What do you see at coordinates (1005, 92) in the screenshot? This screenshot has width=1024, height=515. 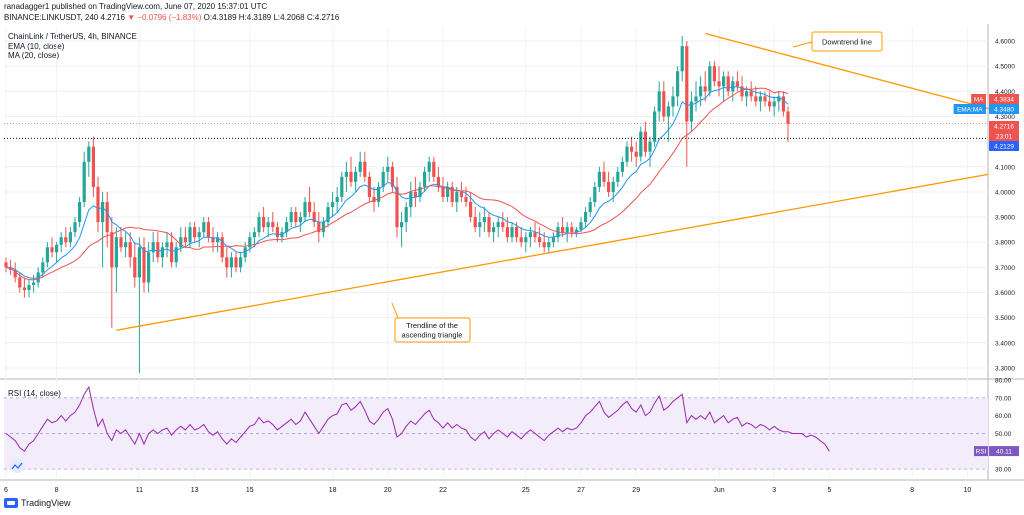 I see `price-tick-label: 4.4000` at bounding box center [1005, 92].